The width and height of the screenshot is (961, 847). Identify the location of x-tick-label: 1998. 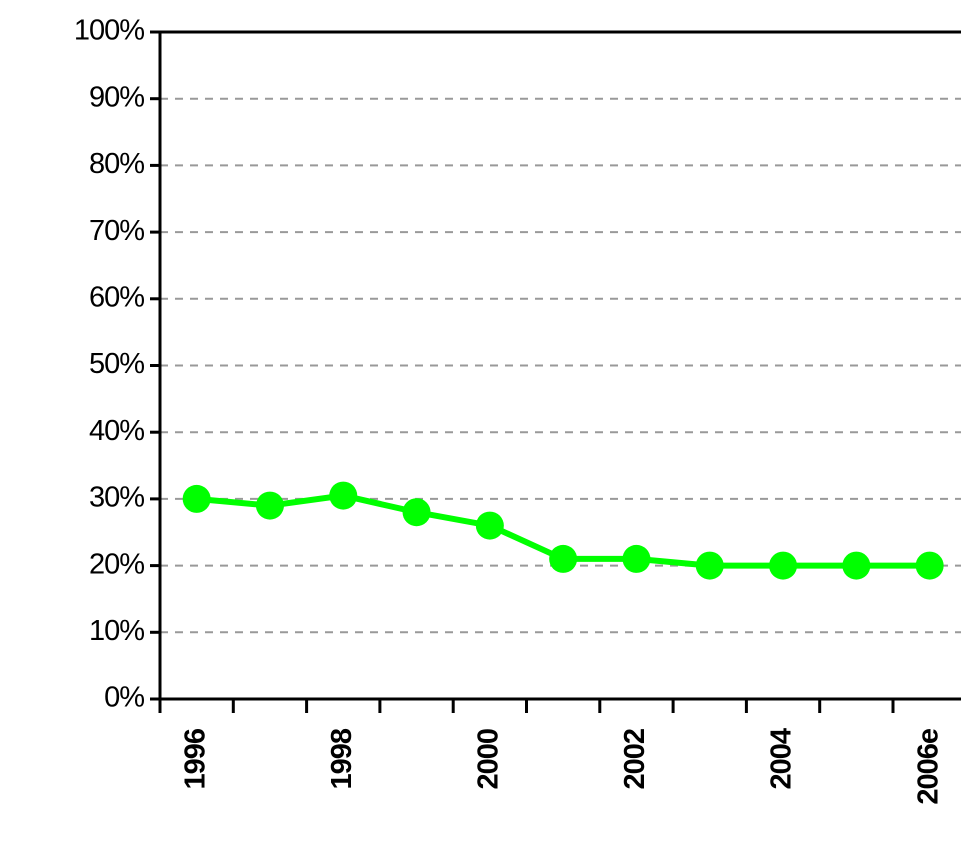
(342, 758).